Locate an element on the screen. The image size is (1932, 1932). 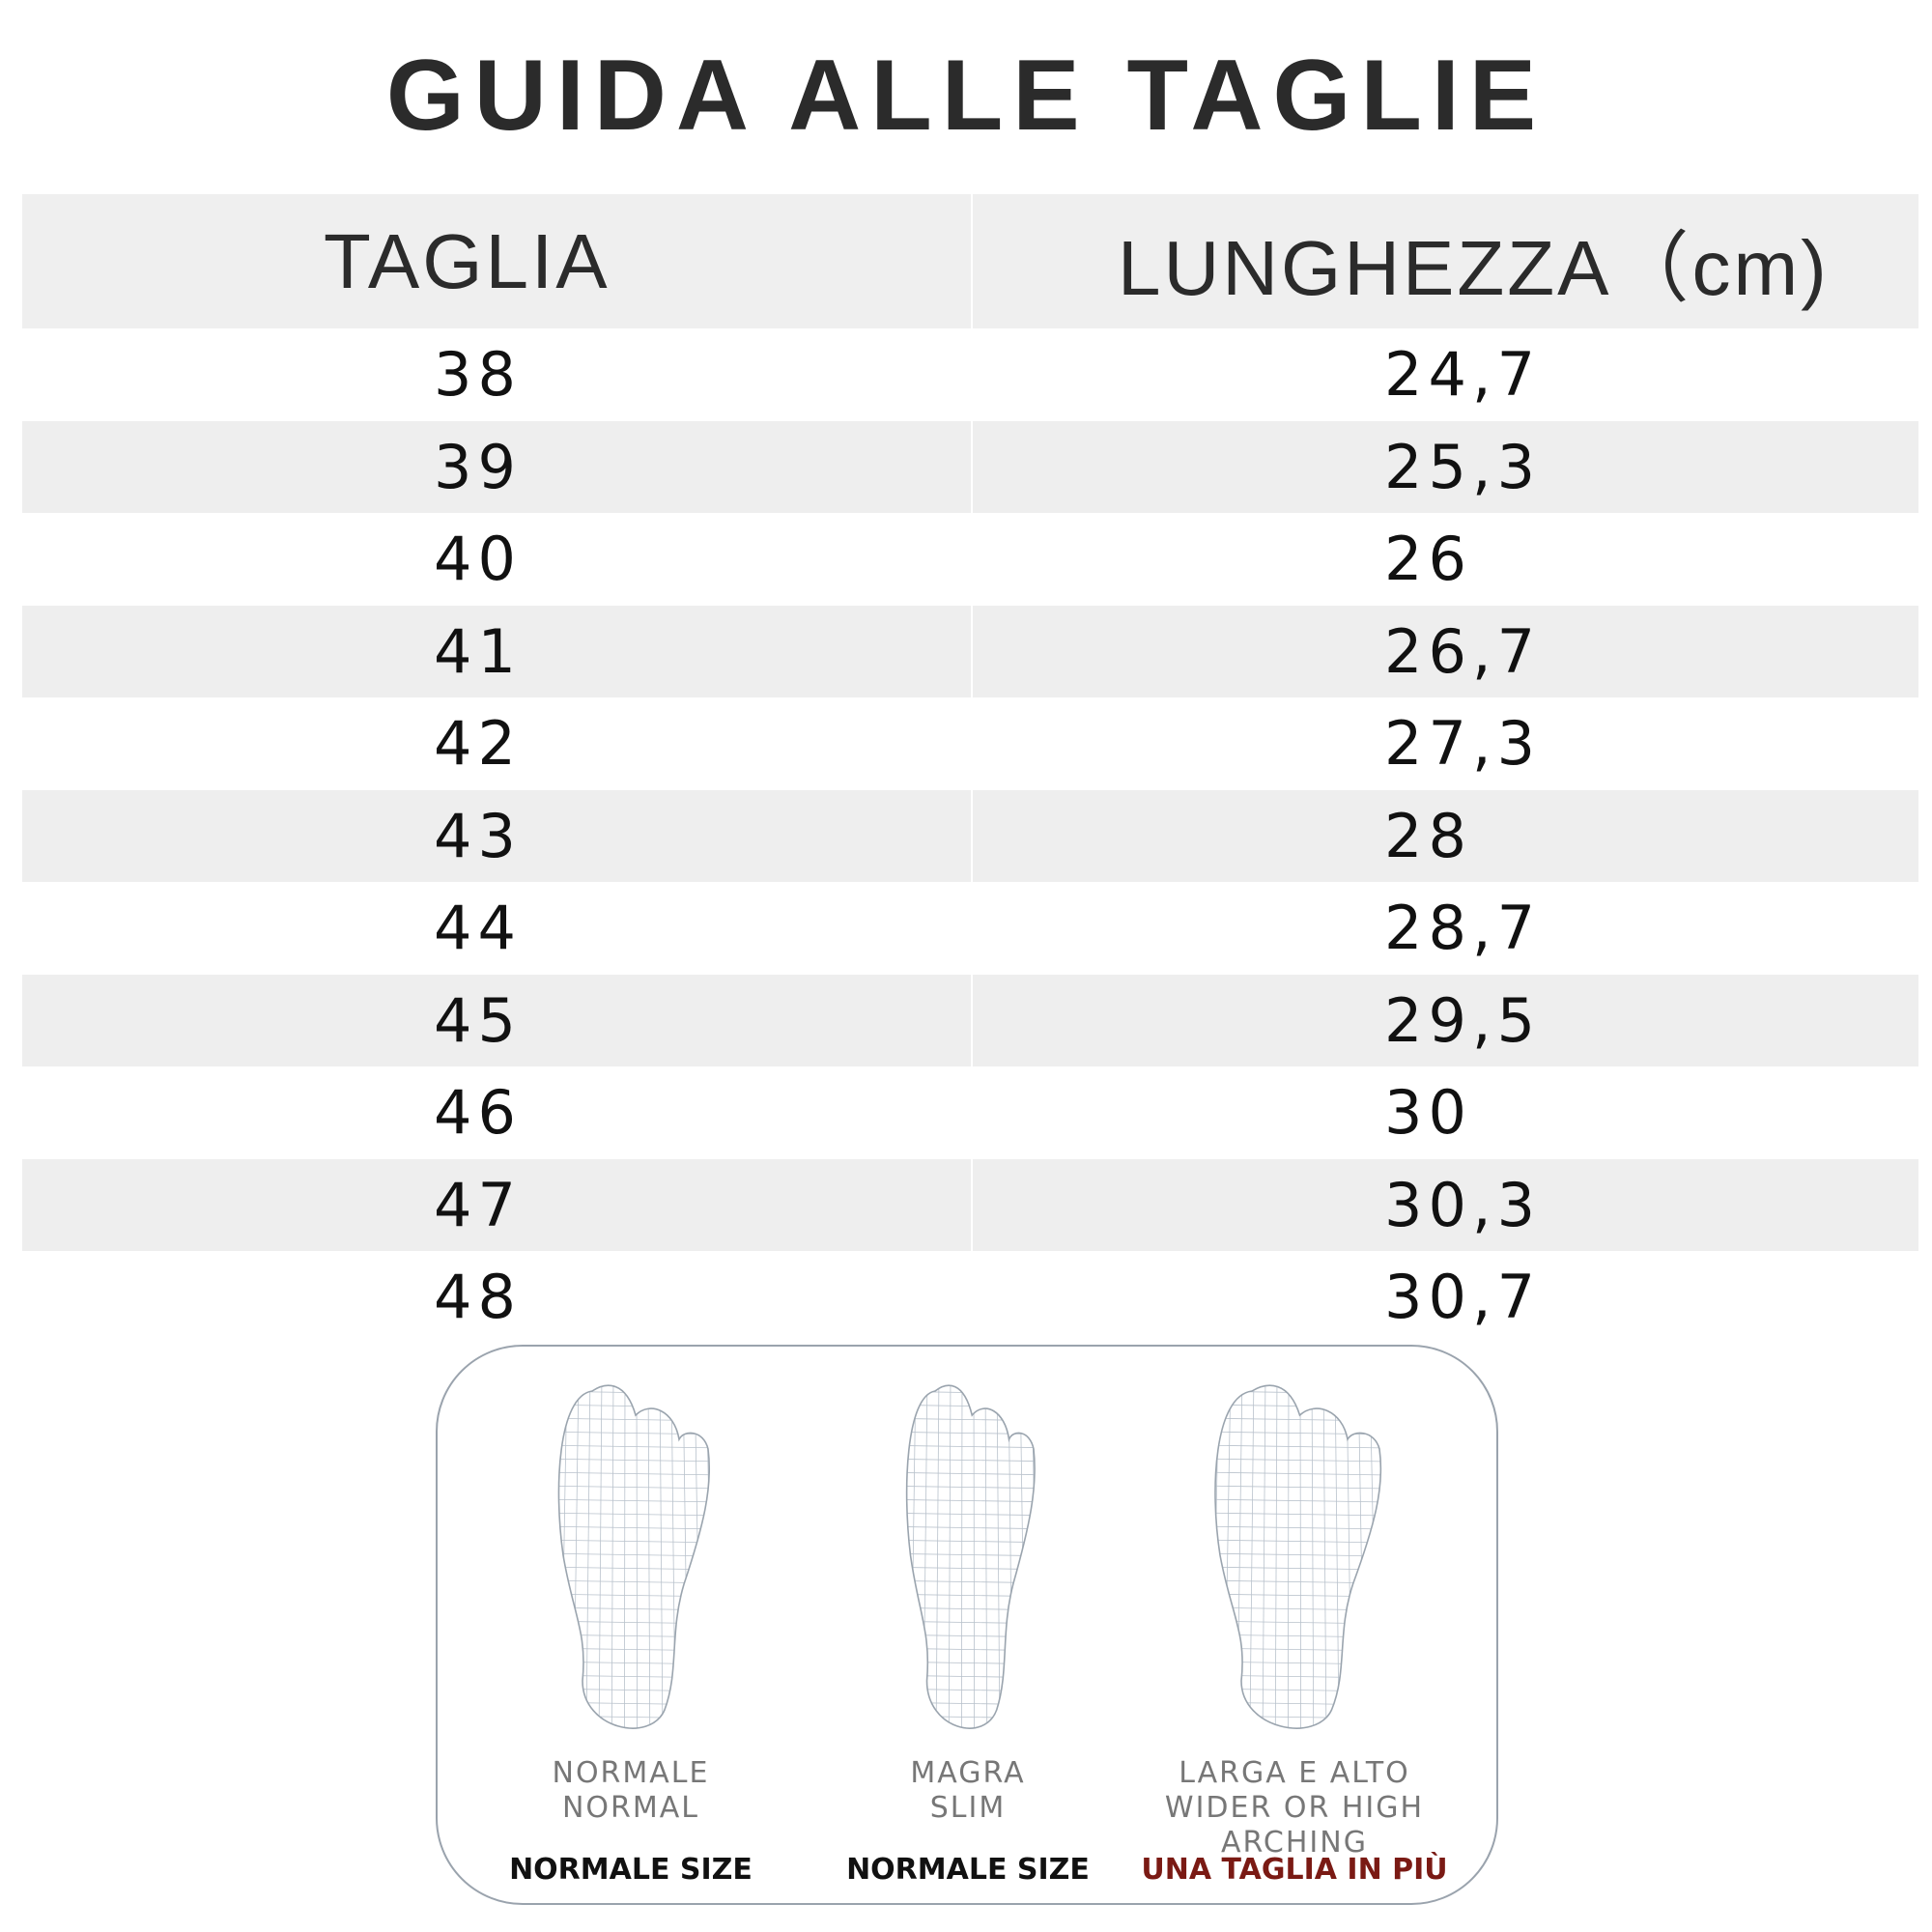
table-row: 40 26 is located at coordinates (970, 559).